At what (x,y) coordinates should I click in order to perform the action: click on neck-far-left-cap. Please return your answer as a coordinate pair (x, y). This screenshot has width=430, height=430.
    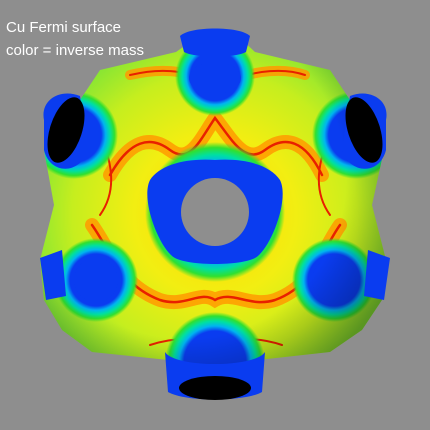
    Looking at the image, I should click on (53, 275).